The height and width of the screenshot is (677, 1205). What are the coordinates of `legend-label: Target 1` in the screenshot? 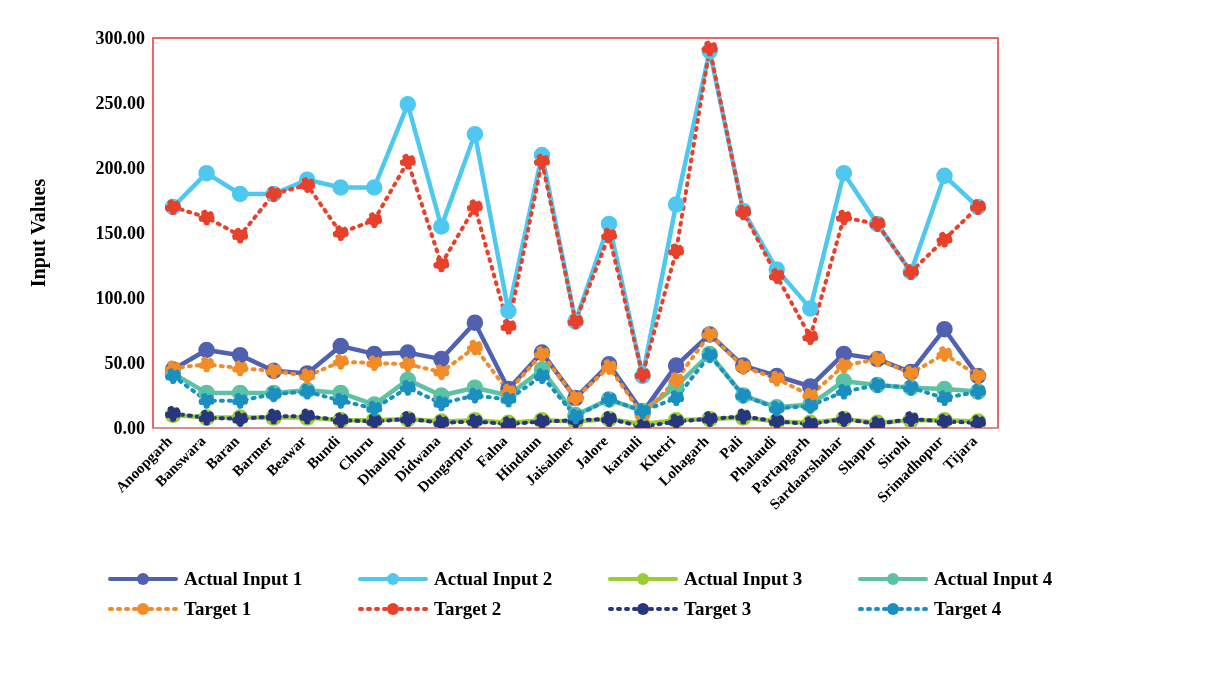 It's located at (218, 609).